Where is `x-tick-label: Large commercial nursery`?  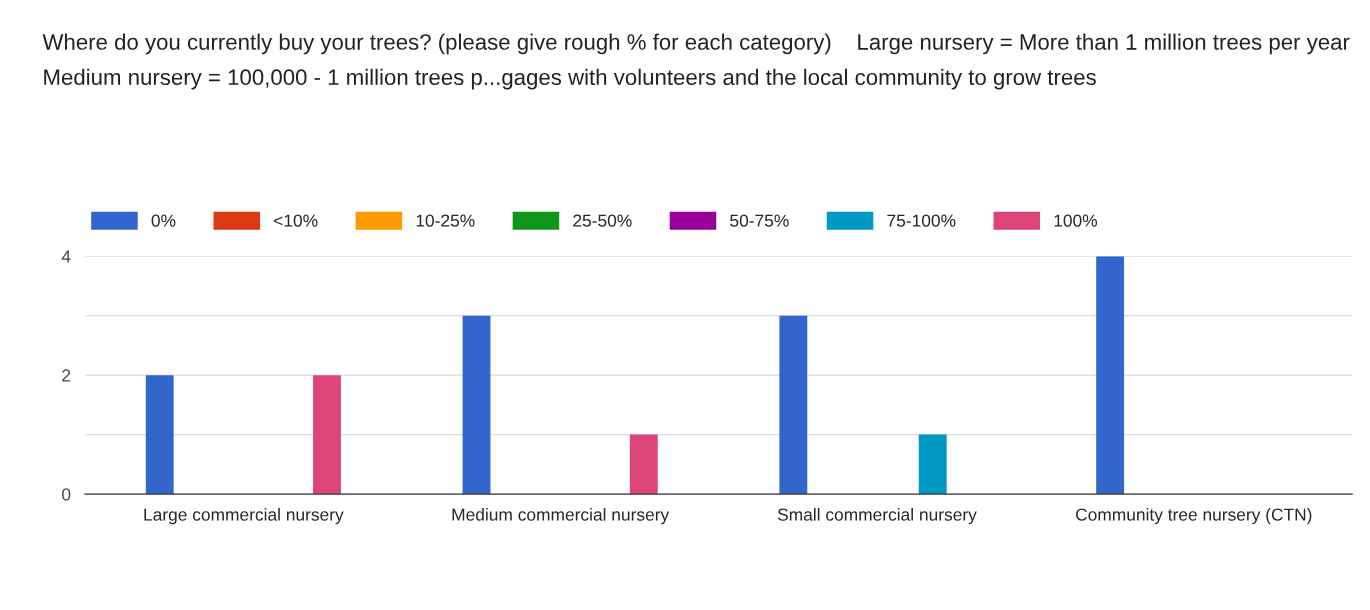
x-tick-label: Large commercial nursery is located at coordinates (244, 516).